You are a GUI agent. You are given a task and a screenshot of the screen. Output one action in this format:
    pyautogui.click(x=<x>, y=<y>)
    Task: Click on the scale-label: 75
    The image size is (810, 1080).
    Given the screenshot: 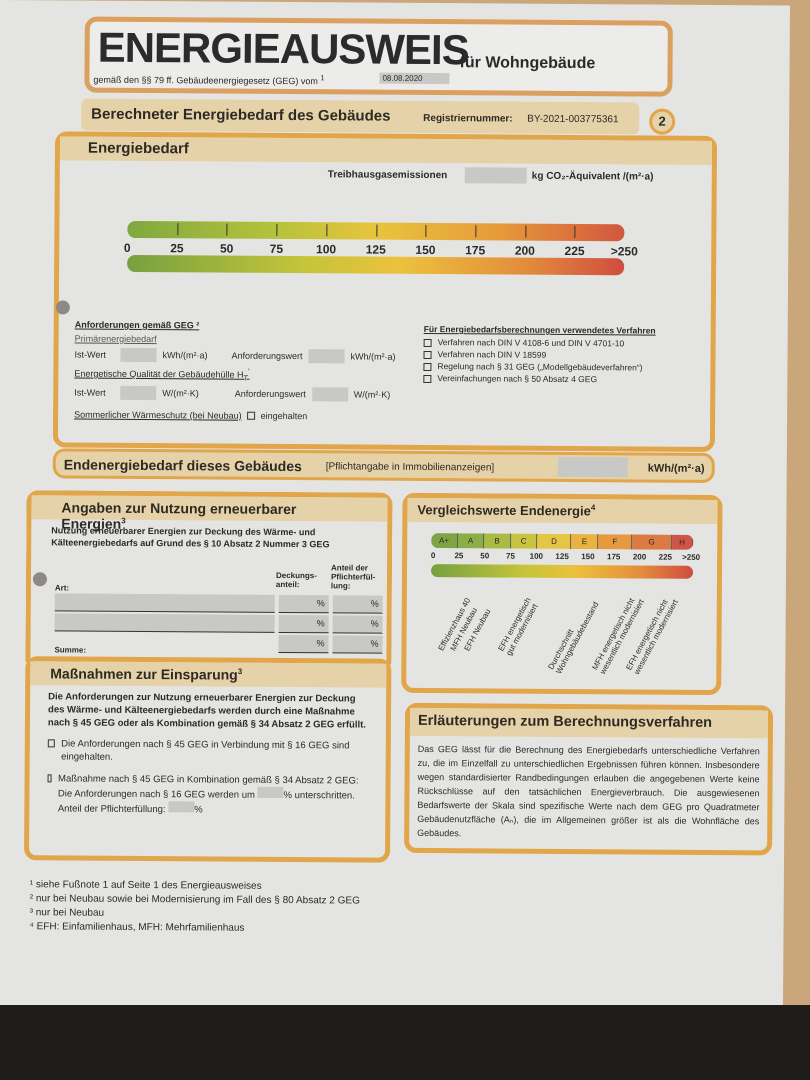 What is the action you would take?
    pyautogui.click(x=276, y=248)
    